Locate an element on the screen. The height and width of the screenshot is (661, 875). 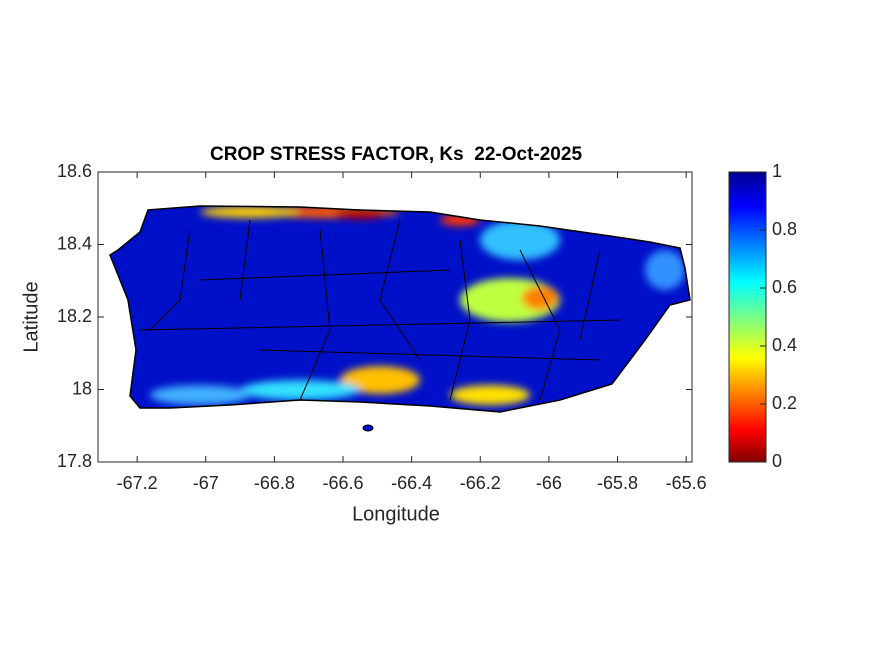
y-tick-label: 17.8 is located at coordinates (74, 461).